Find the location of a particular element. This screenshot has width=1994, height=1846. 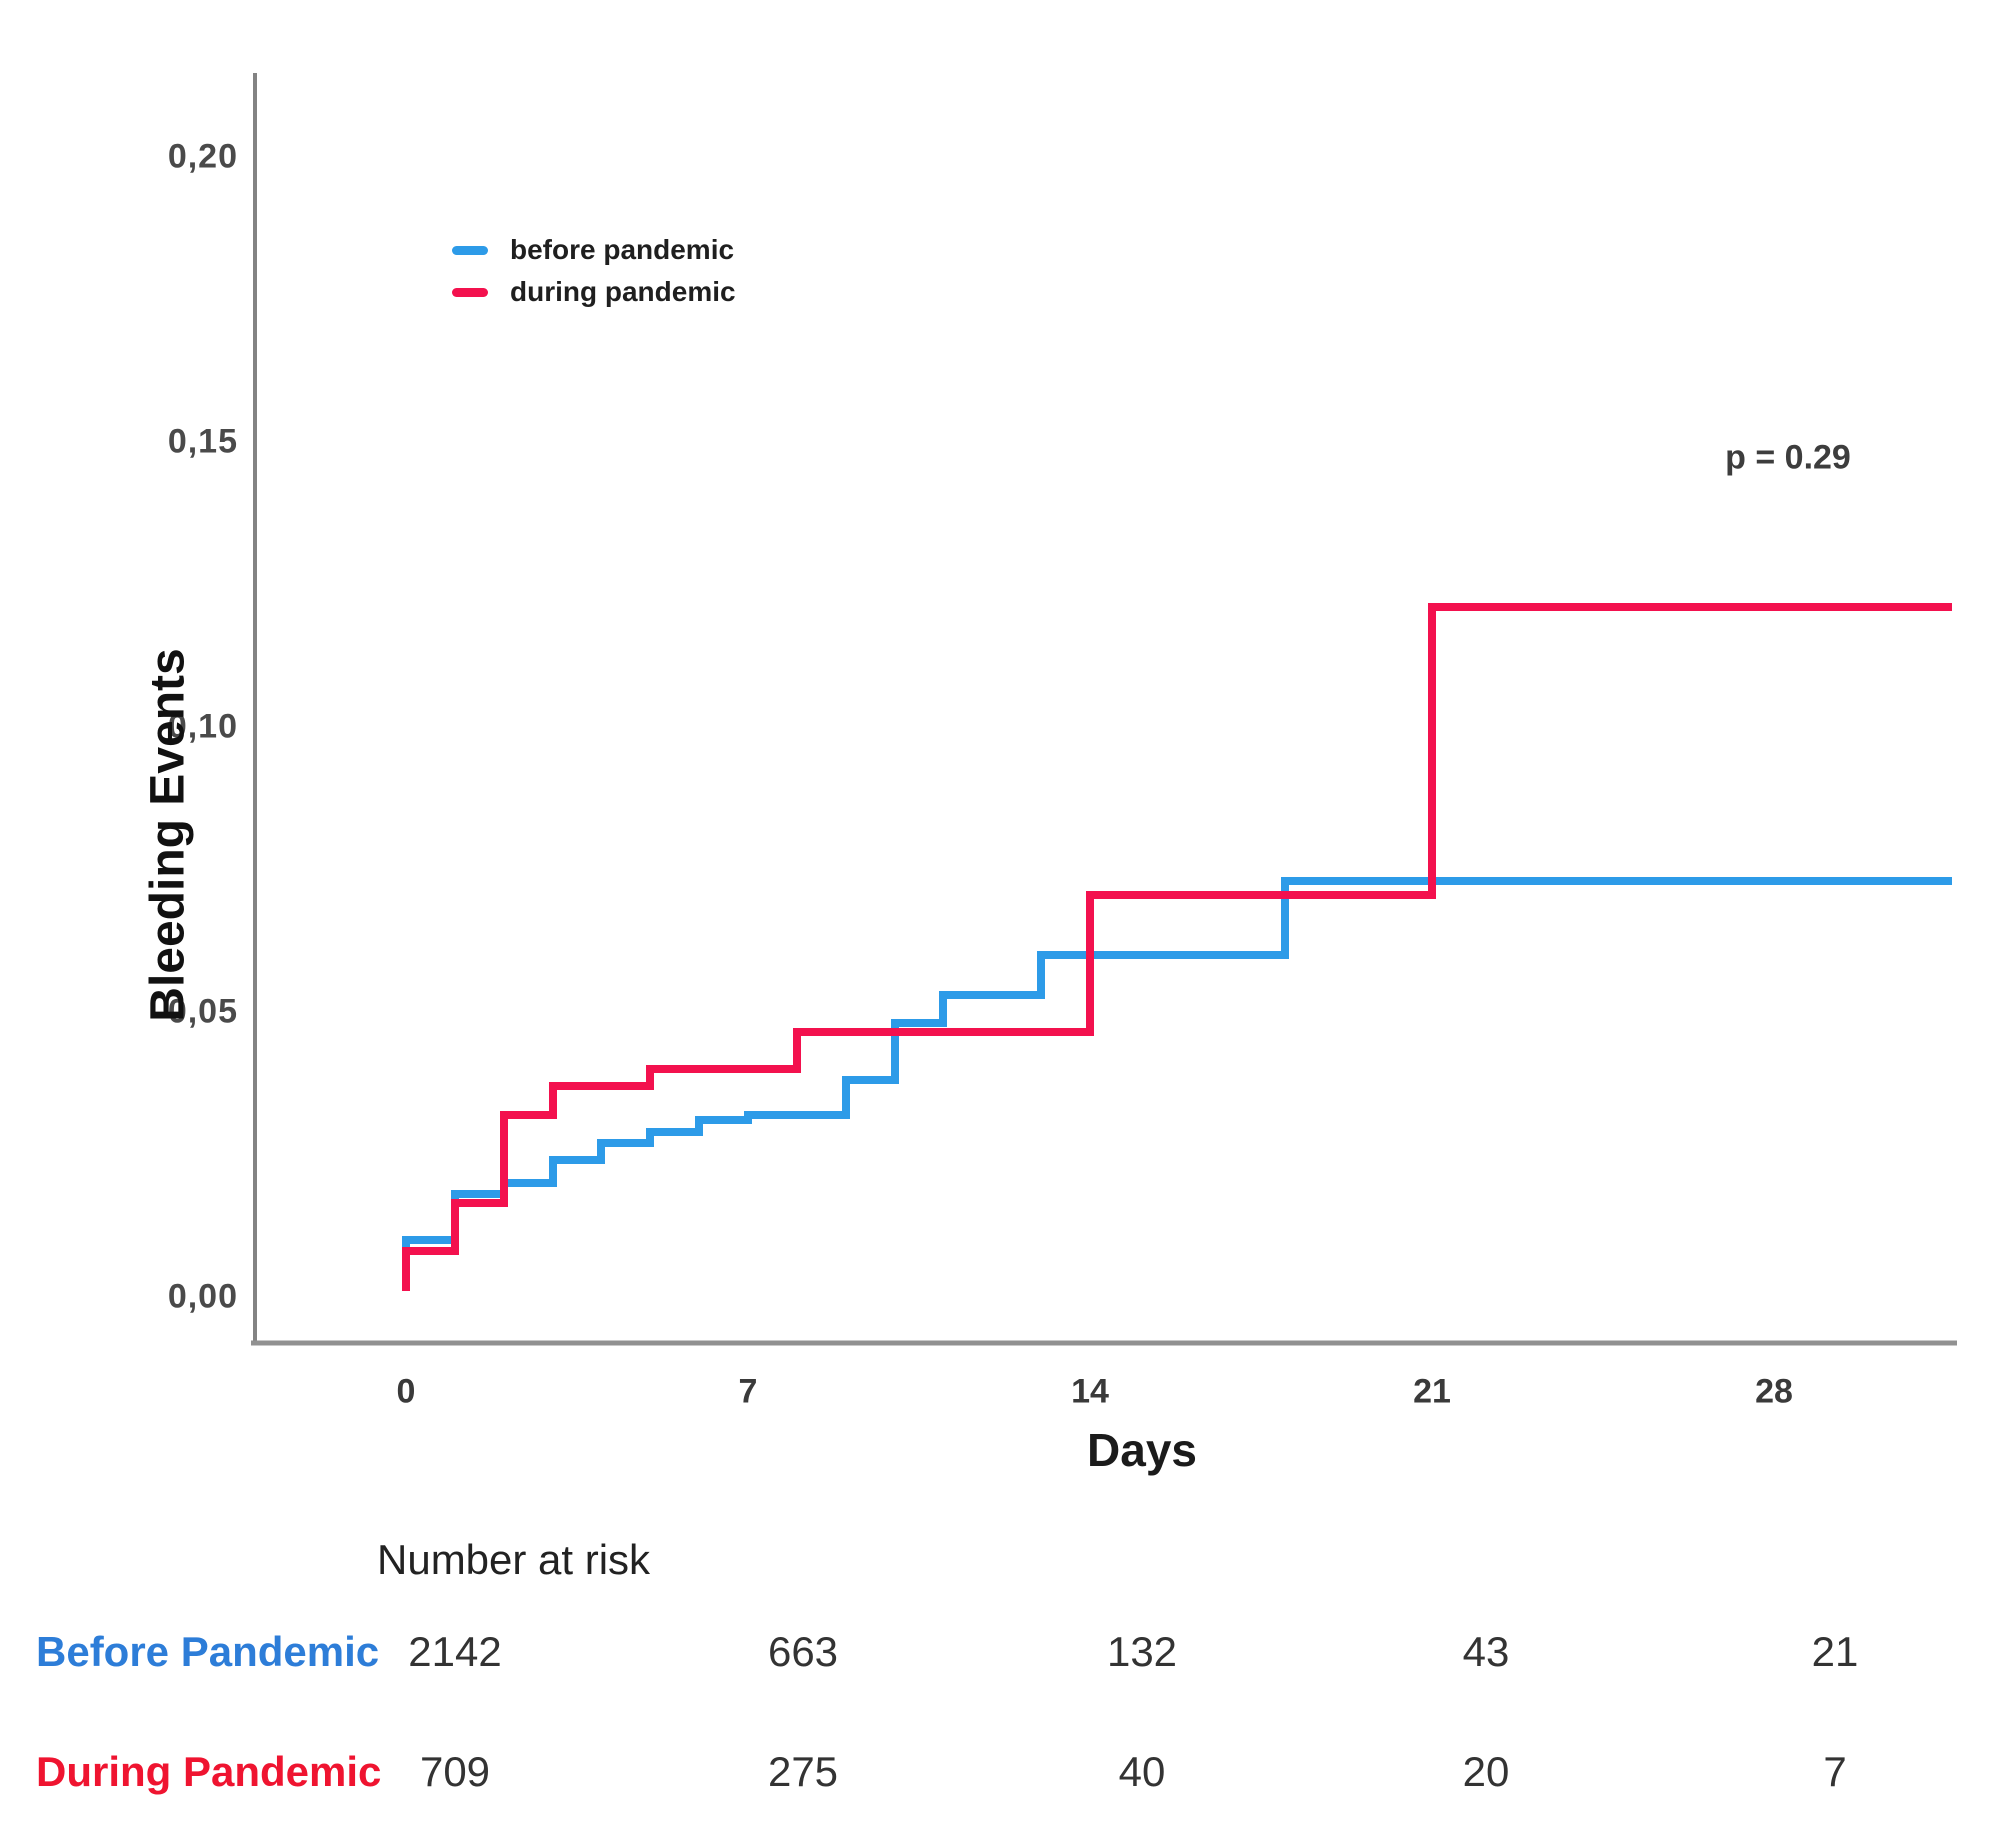

risk-value: 275 is located at coordinates (803, 1771).